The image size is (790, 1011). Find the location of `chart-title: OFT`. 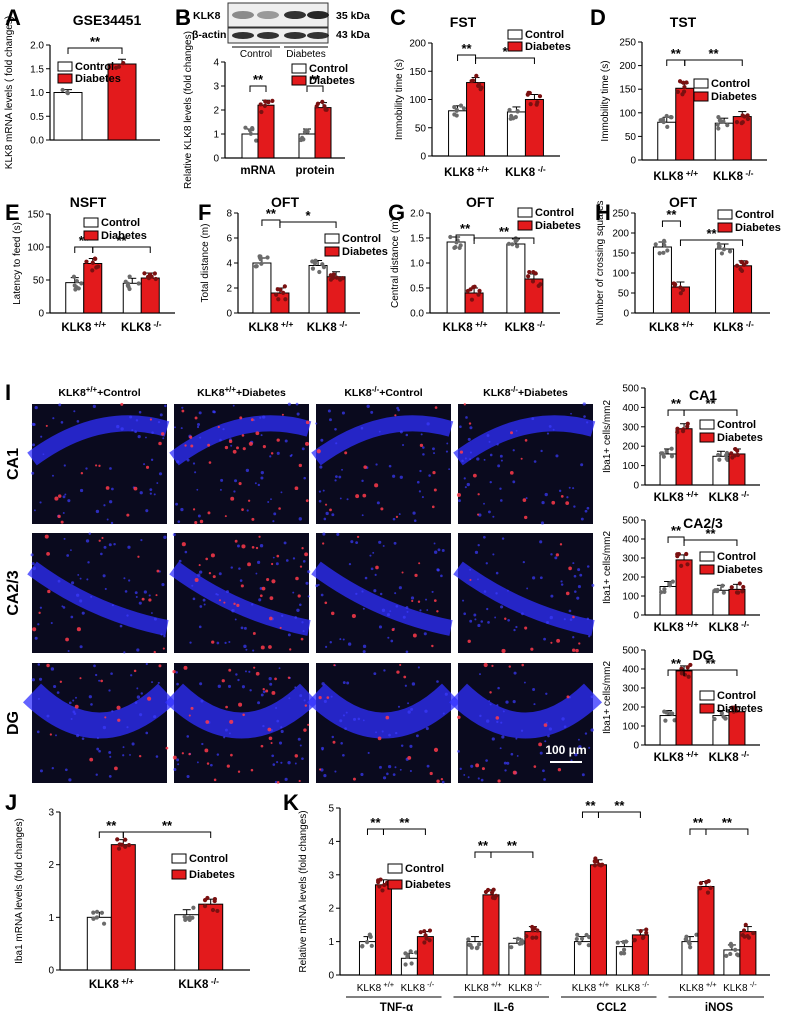

chart-title: OFT is located at coordinates (683, 202).